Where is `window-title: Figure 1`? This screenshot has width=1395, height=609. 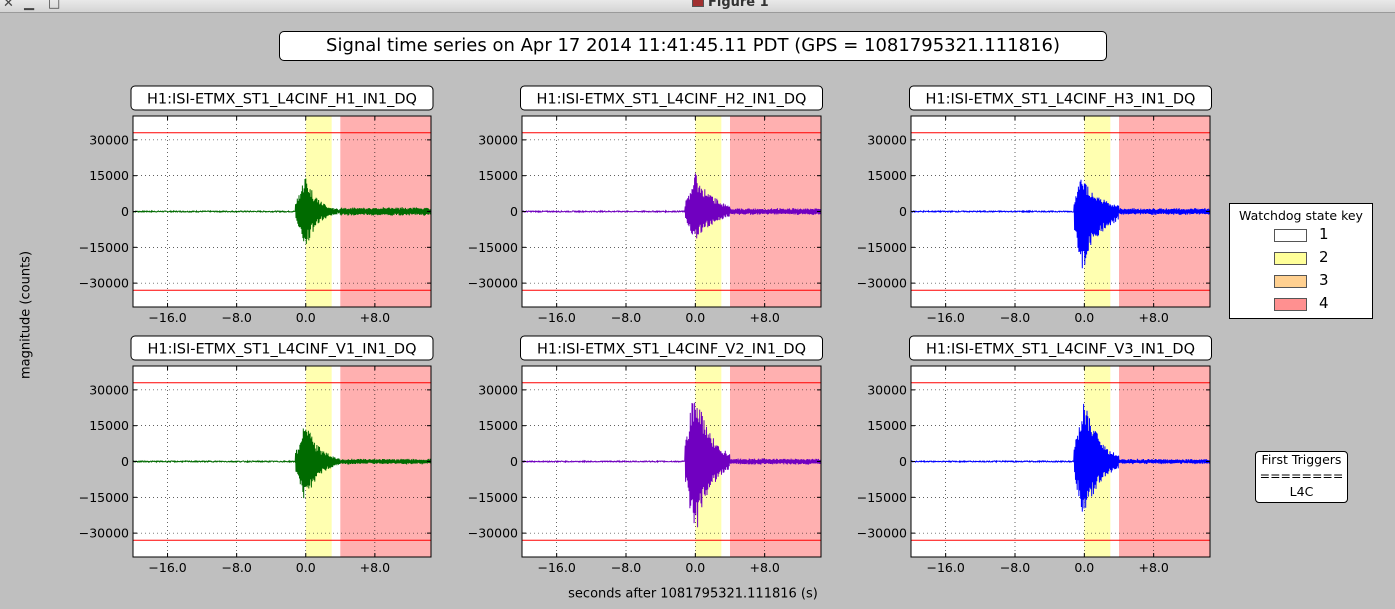
window-title: Figure 1 is located at coordinates (738, 5).